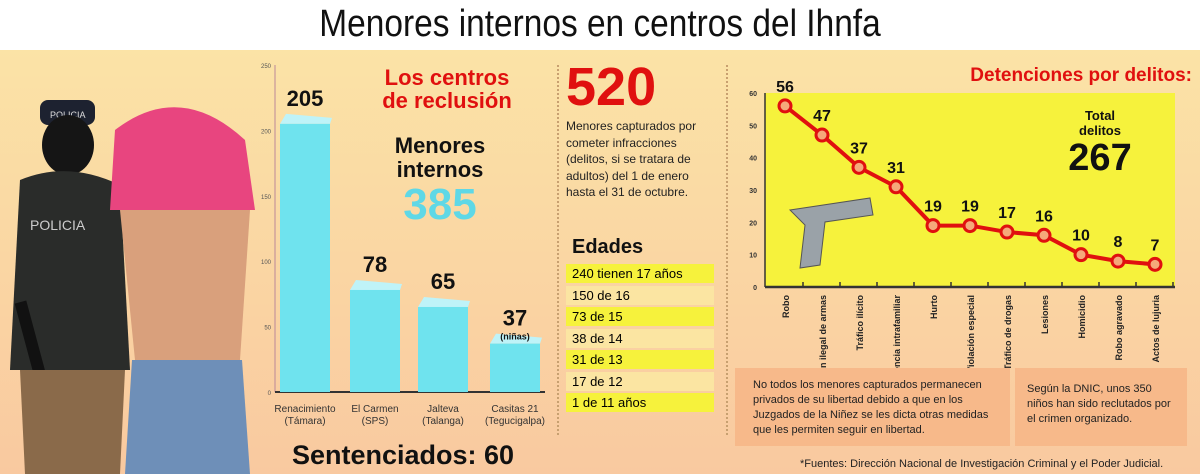 This screenshot has height=474, width=1200. Describe the element at coordinates (266, 198) in the screenshot. I see `y-tick-label: 150` at that location.